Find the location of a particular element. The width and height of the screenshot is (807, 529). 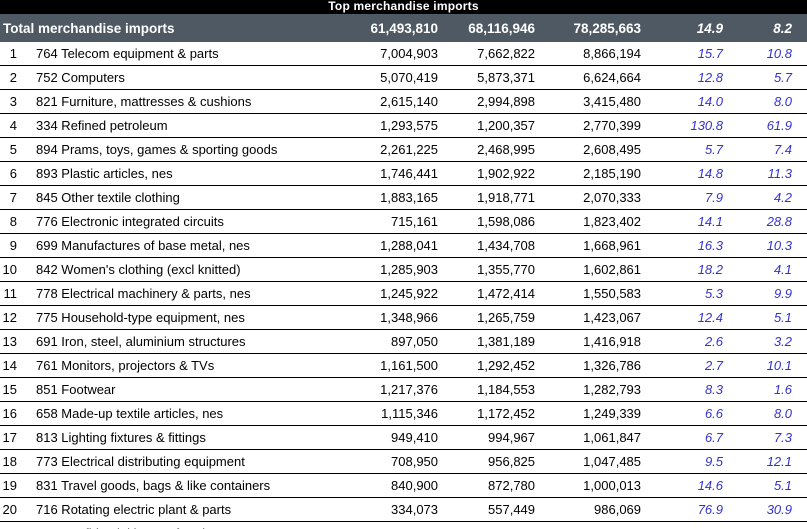

change-cell: 28.8 is located at coordinates (766, 221).